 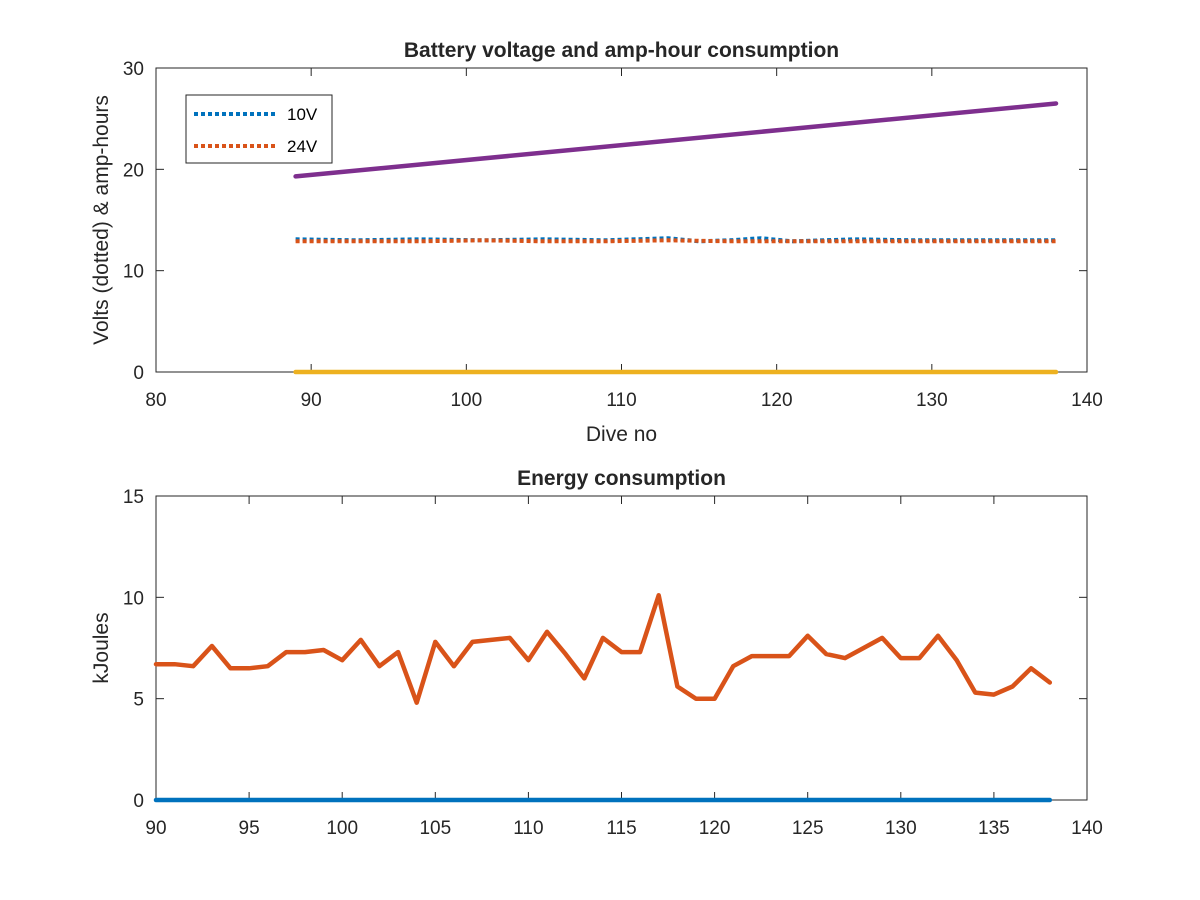 I want to click on voltage-x-axis-label: Dive no, so click(x=621, y=434).